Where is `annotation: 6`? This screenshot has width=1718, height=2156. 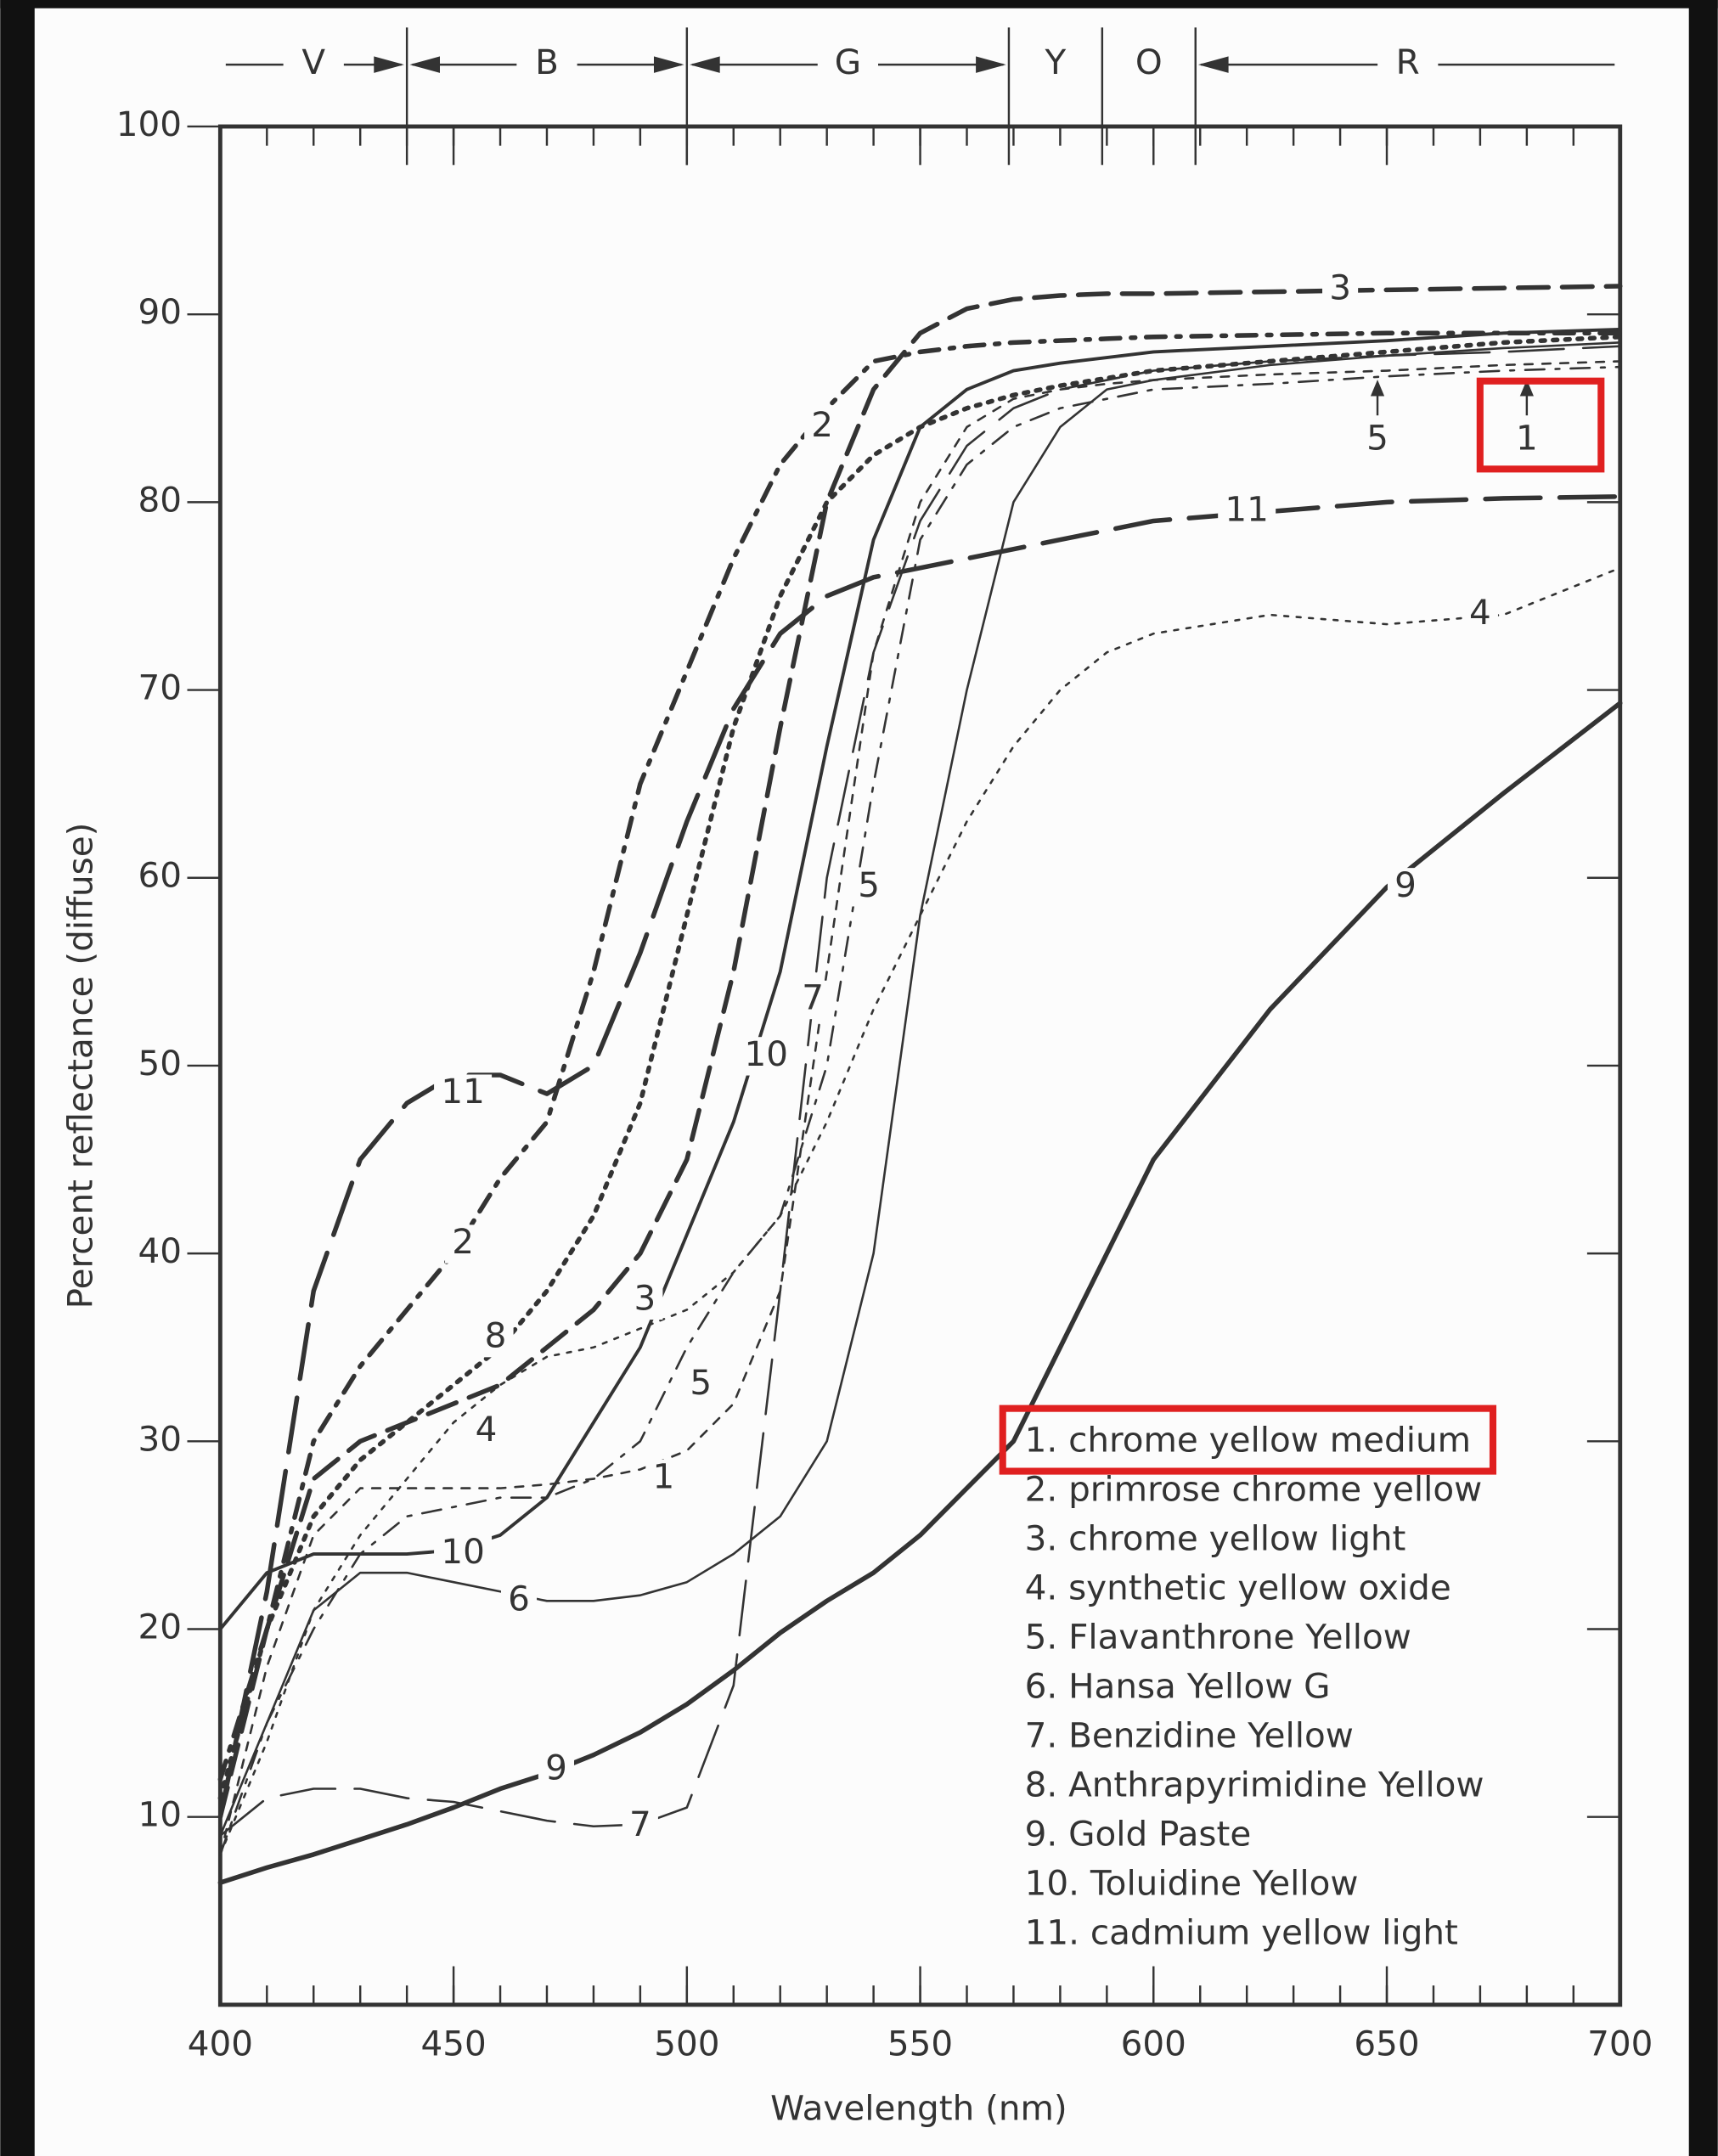 annotation: 6 is located at coordinates (519, 1598).